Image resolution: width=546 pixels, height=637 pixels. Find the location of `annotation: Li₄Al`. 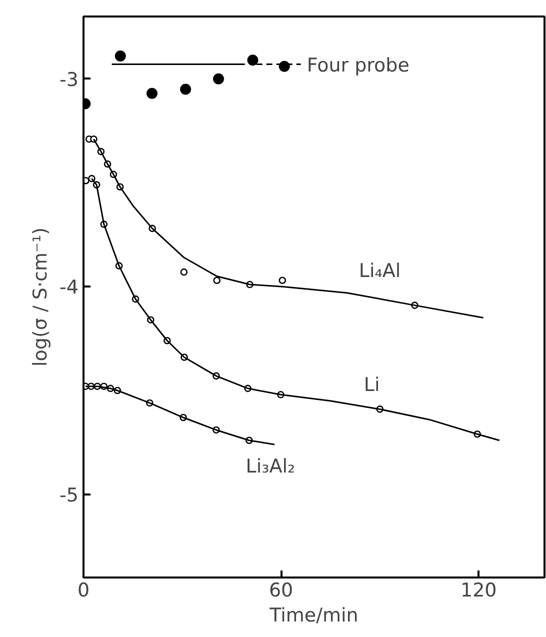

annotation: Li₄Al is located at coordinates (379, 271).